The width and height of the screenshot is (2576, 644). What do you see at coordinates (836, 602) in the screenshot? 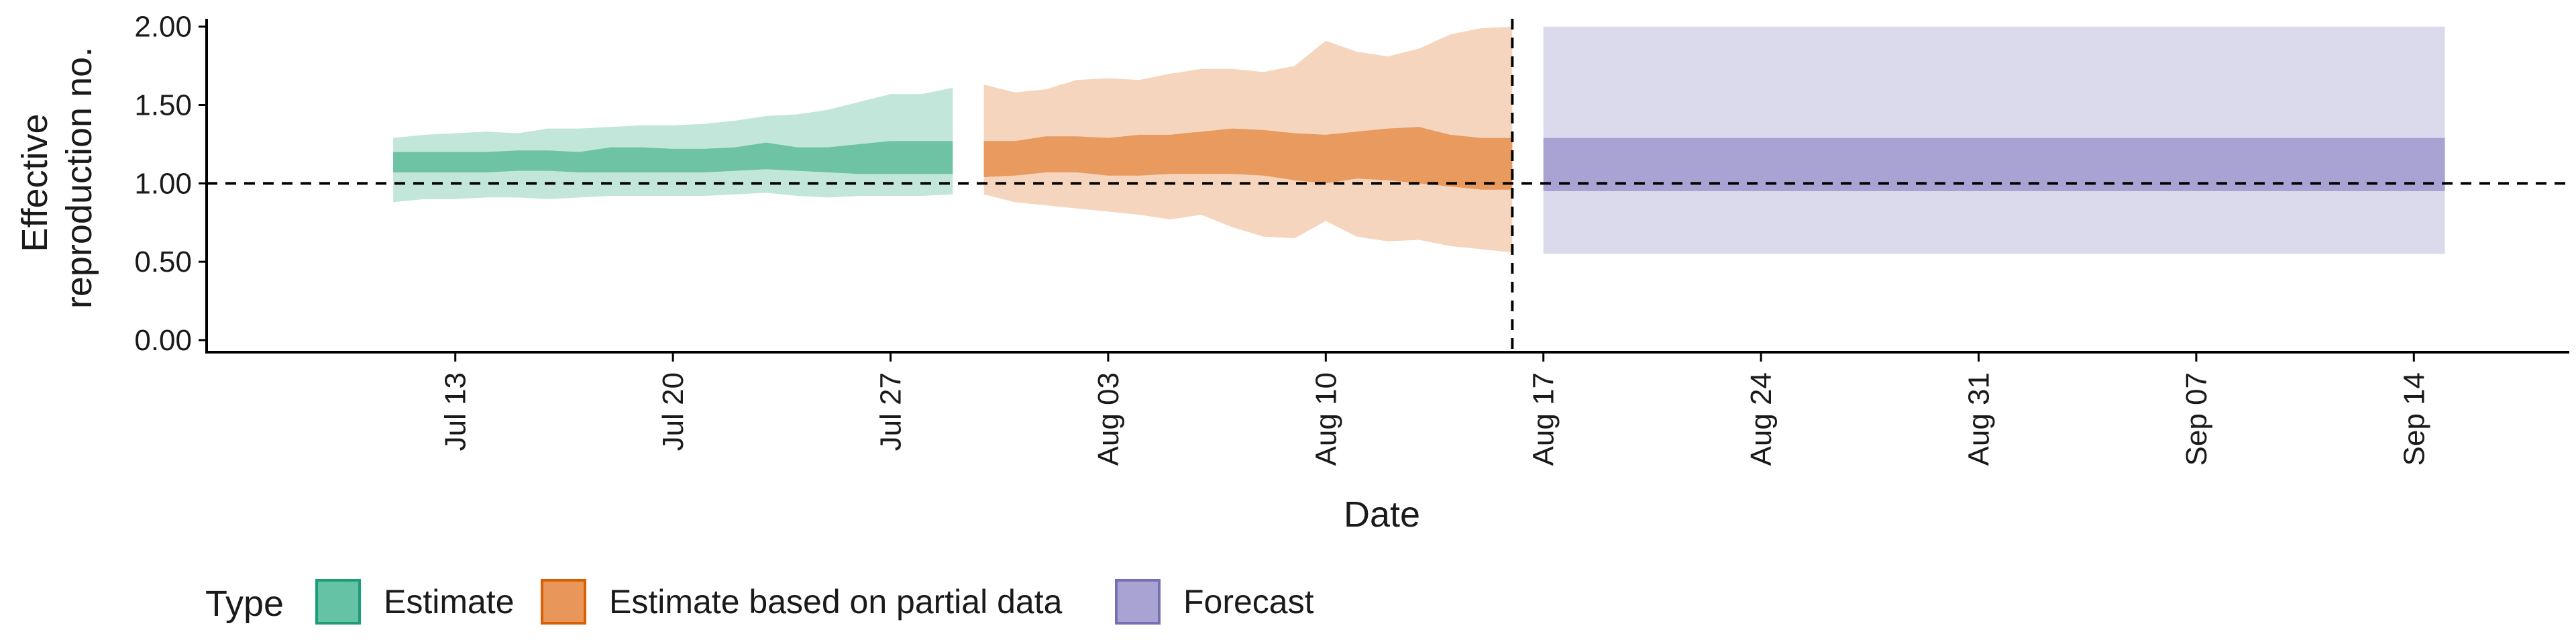
I see `legend-label: Estimate based on partial data` at bounding box center [836, 602].